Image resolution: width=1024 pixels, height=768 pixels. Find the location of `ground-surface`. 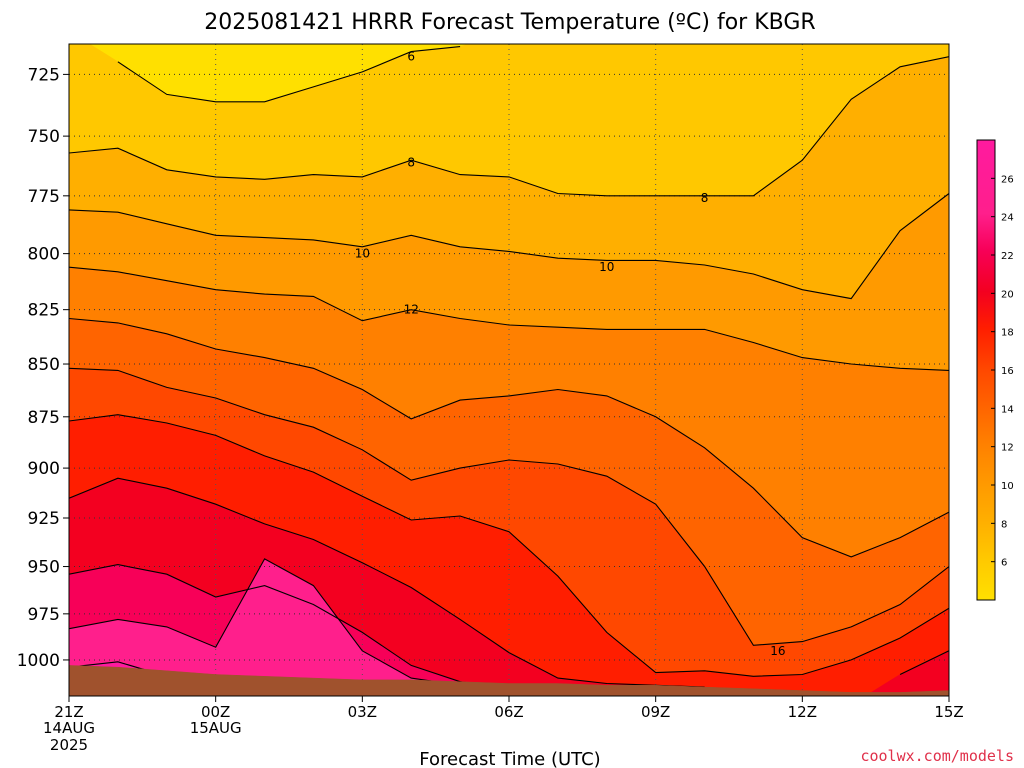

ground-surface is located at coordinates (509, 680).